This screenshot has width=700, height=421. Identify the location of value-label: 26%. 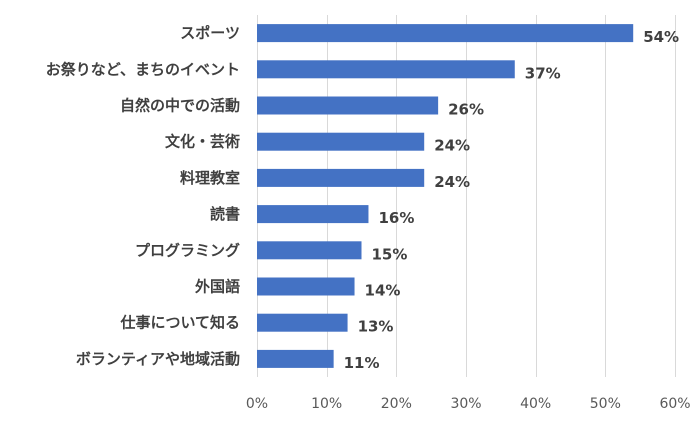
(466, 110).